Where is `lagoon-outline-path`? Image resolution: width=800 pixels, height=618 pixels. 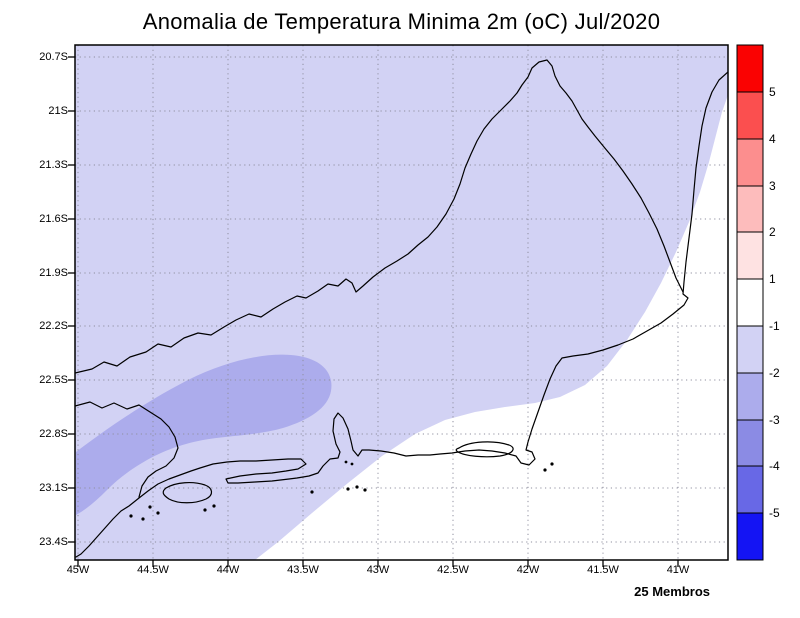 lagoon-outline-path is located at coordinates (484, 449).